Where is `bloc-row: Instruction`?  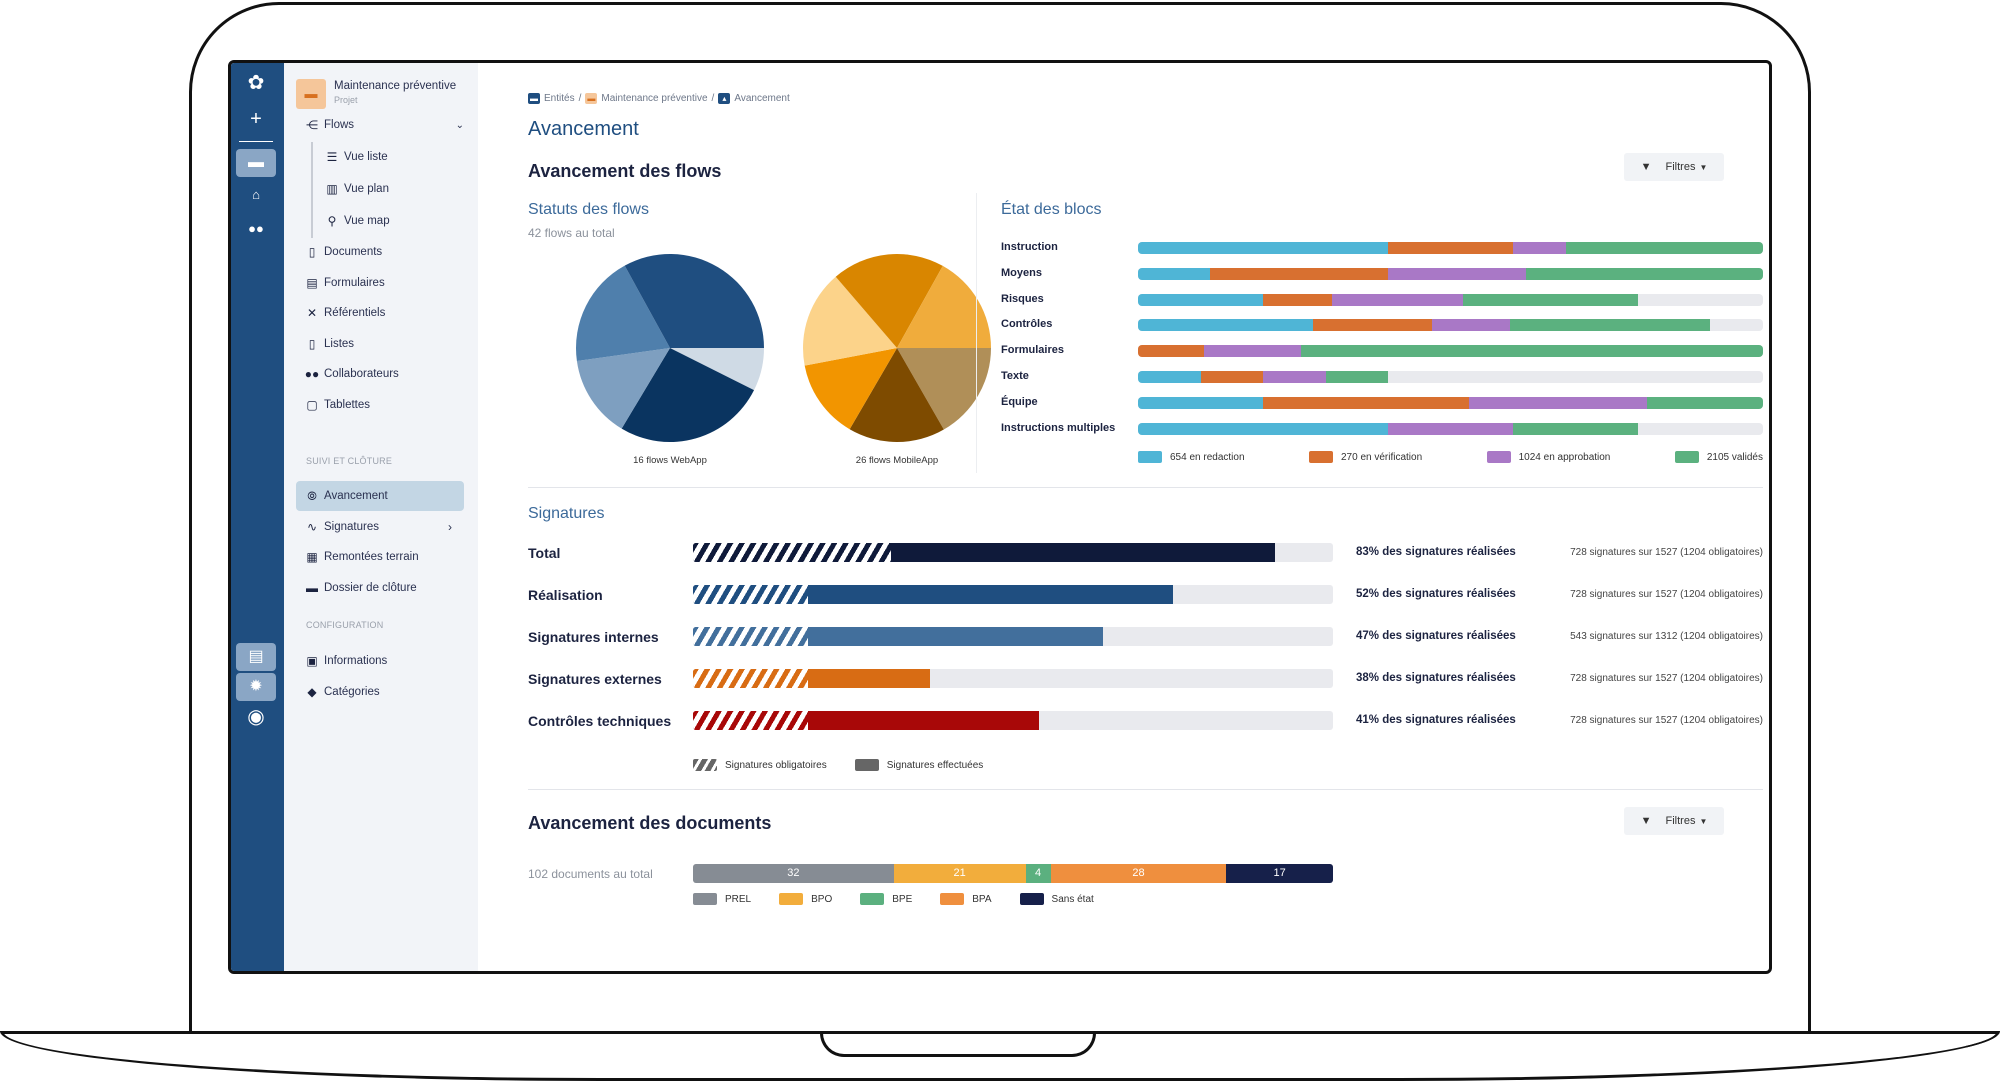 bloc-row: Instruction is located at coordinates (1382, 254).